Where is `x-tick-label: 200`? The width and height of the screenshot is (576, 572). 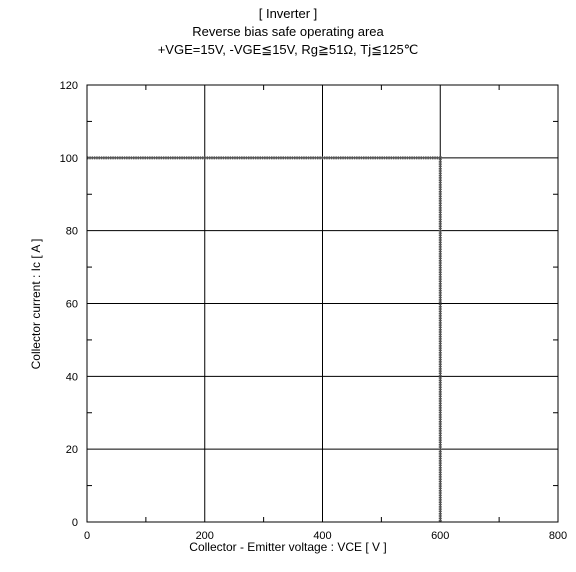 x-tick-label: 200 is located at coordinates (205, 536).